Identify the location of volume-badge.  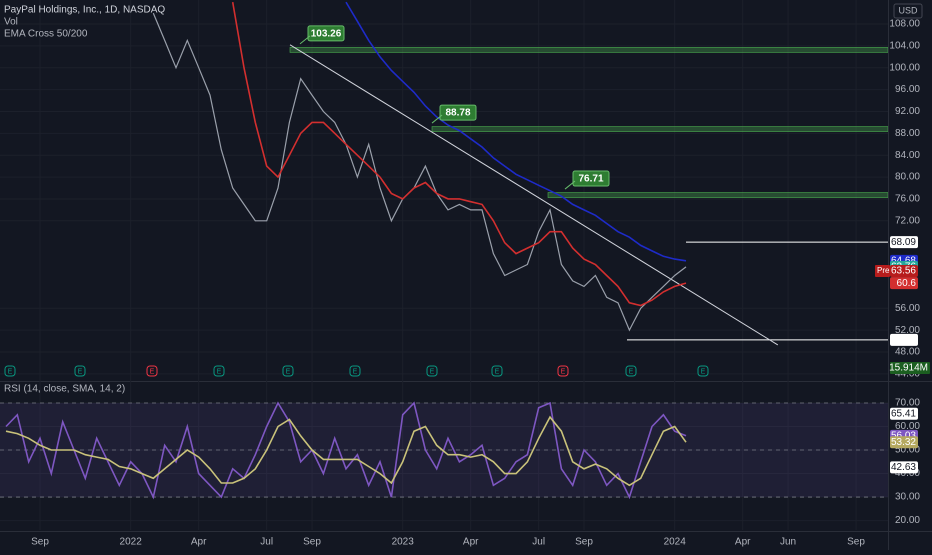
(910, 368).